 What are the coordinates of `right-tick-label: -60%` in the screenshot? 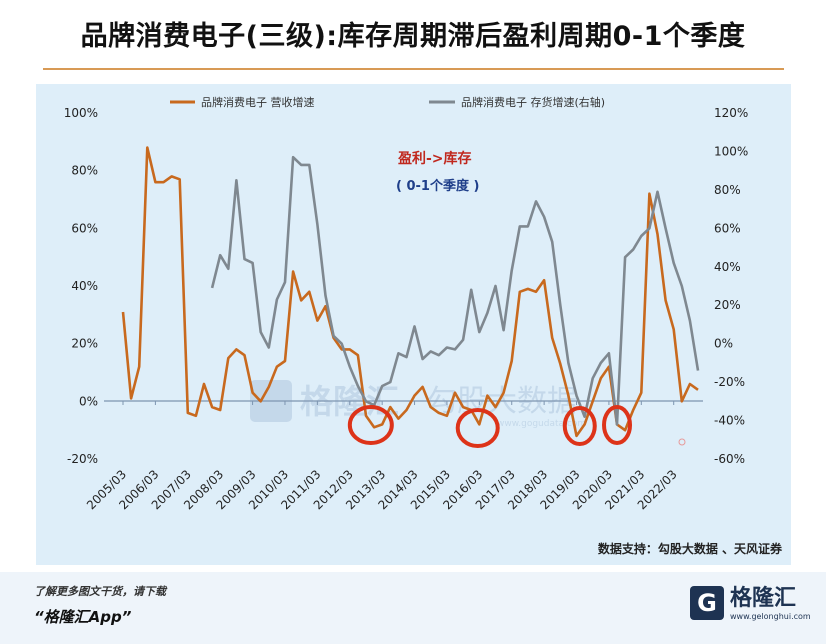 It's located at (729, 459).